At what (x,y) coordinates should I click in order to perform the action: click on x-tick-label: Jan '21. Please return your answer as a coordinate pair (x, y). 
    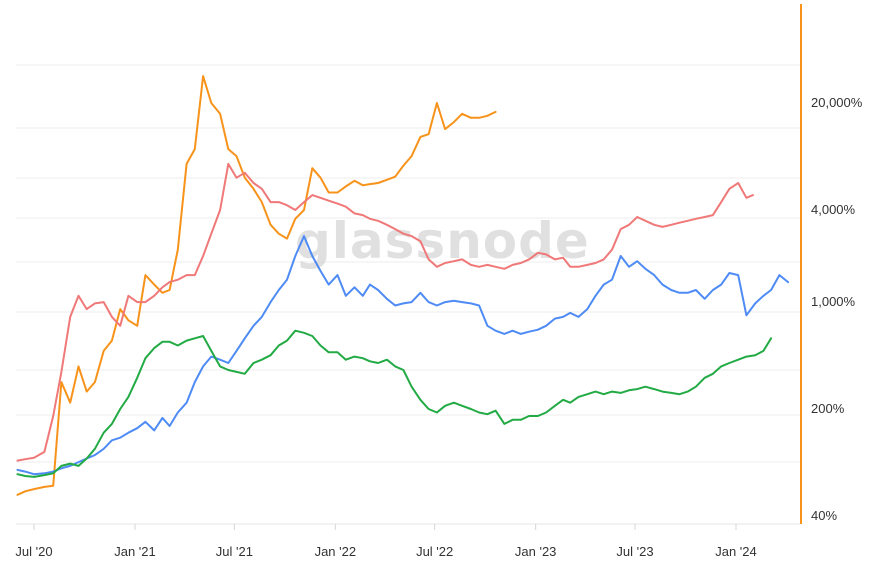
    Looking at the image, I should click on (135, 551).